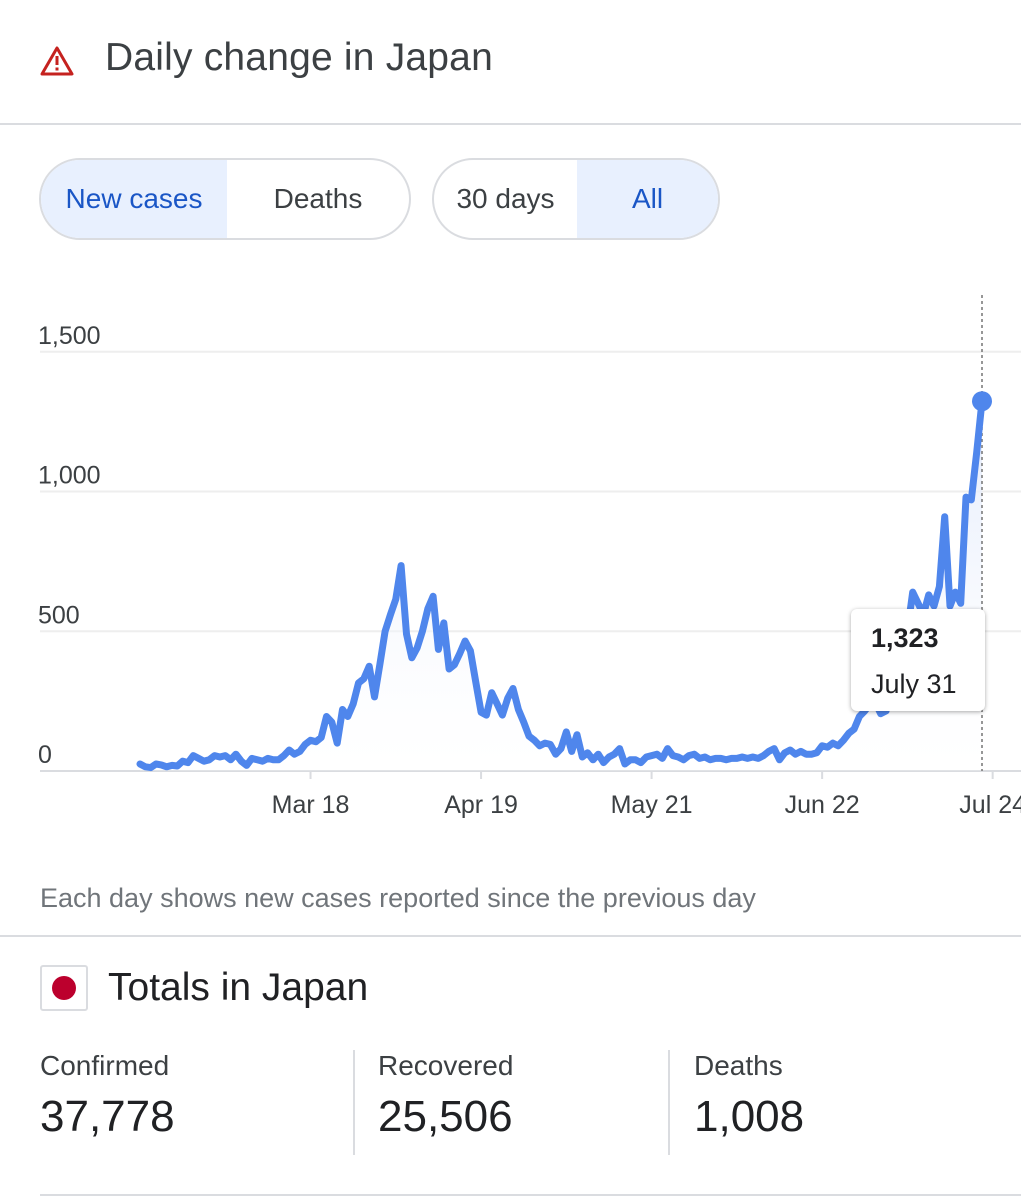 The height and width of the screenshot is (1200, 1021). What do you see at coordinates (510, 62) in the screenshot?
I see `header: Daily change in Japan` at bounding box center [510, 62].